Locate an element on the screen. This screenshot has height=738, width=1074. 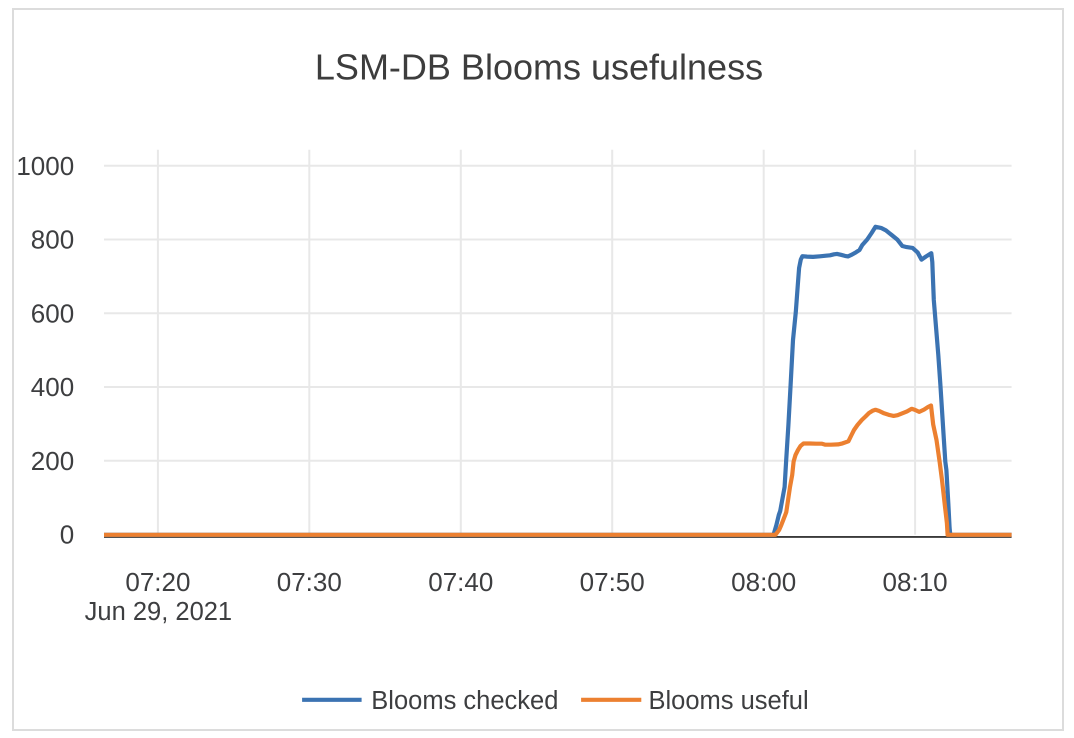
svg-text: 800 is located at coordinates (52, 240).